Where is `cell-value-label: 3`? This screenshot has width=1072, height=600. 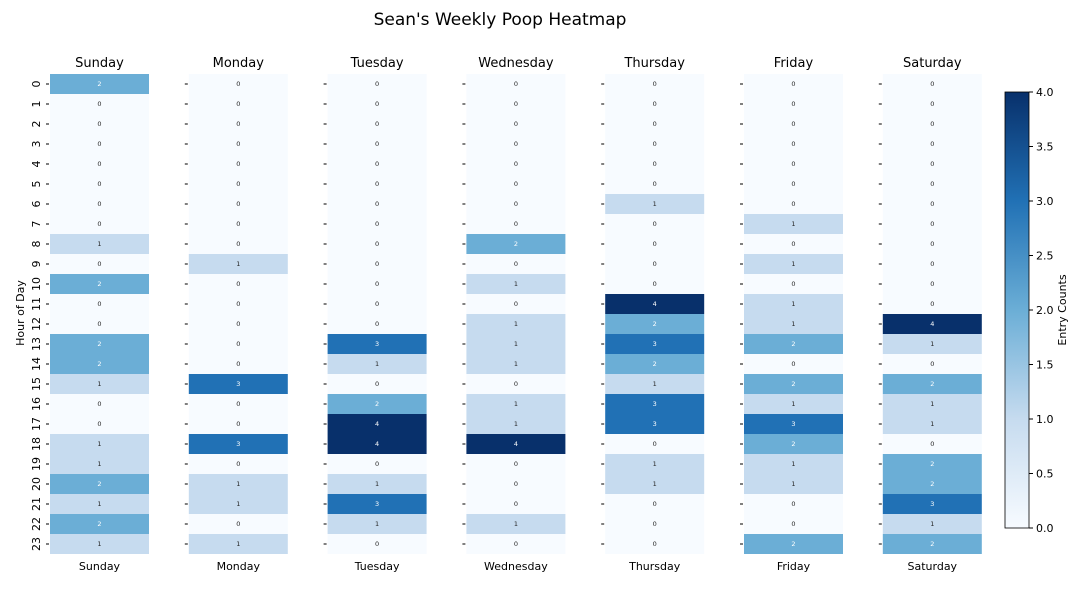
cell-value-label: 3 is located at coordinates (377, 344).